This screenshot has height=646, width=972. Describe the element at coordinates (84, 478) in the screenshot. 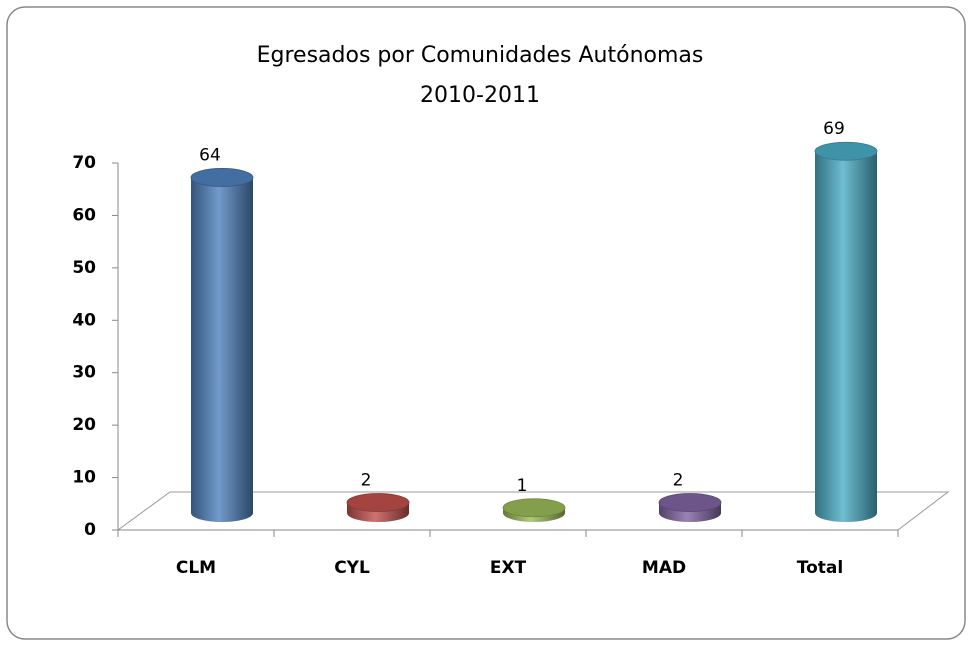

I see `y-tick-label: 10` at that location.